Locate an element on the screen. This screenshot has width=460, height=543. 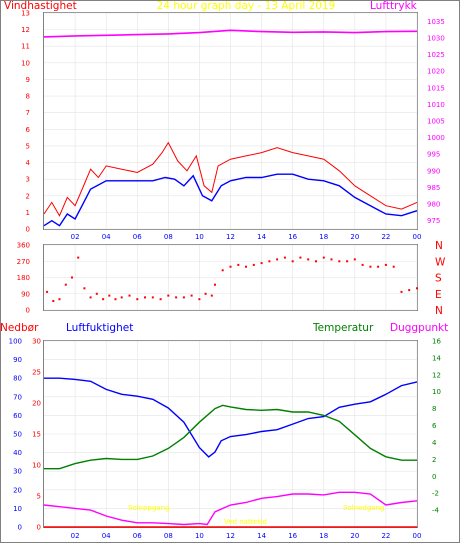
rain-tick-label: 40 is located at coordinates (17, 453).